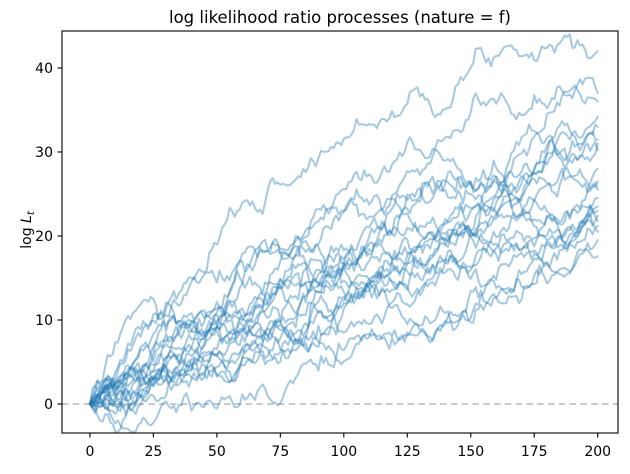 The image size is (630, 474). Describe the element at coordinates (44, 69) in the screenshot. I see `y-tick-label: 40` at that location.